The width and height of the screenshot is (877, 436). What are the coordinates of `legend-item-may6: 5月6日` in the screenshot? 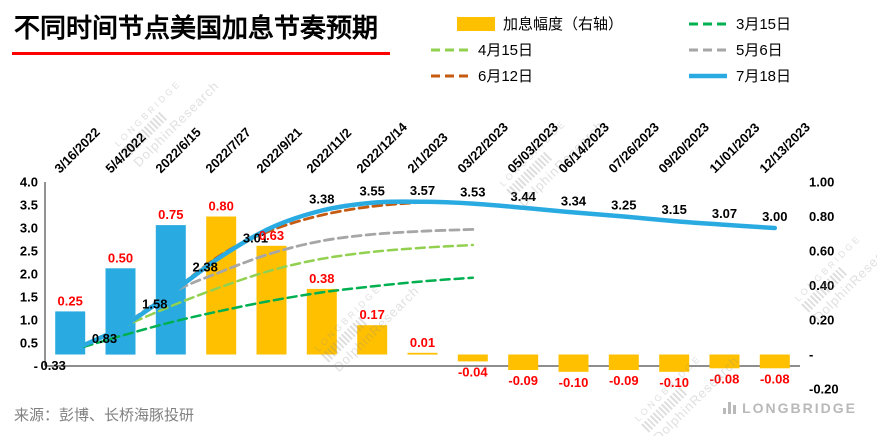 It's located at (735, 49).